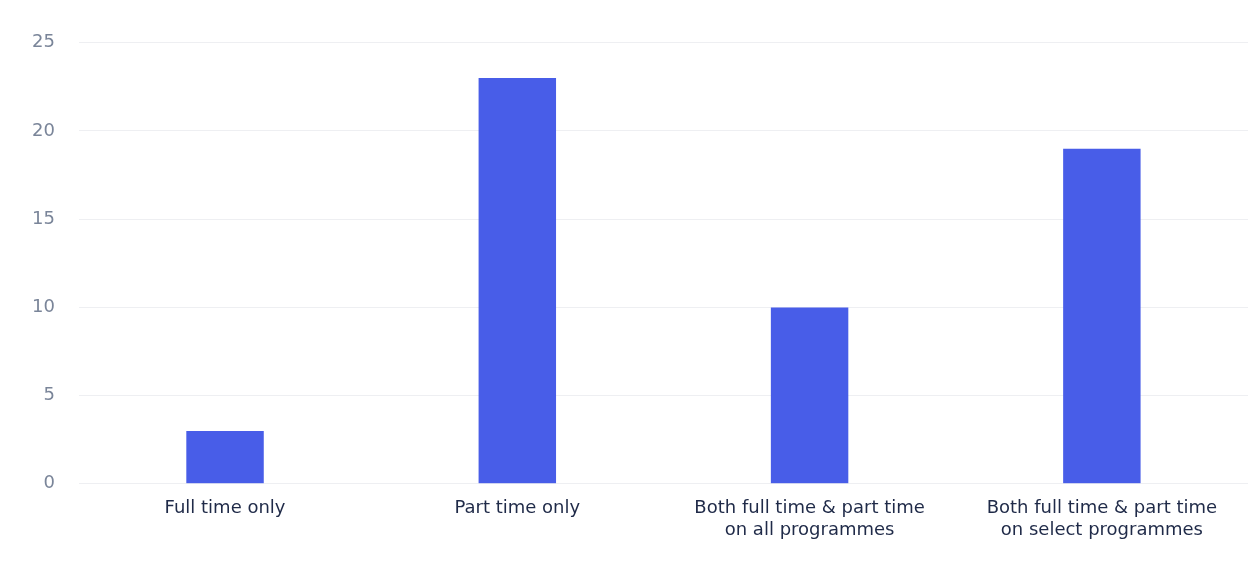  I want to click on x-tick-label: Part time only, so click(517, 507).